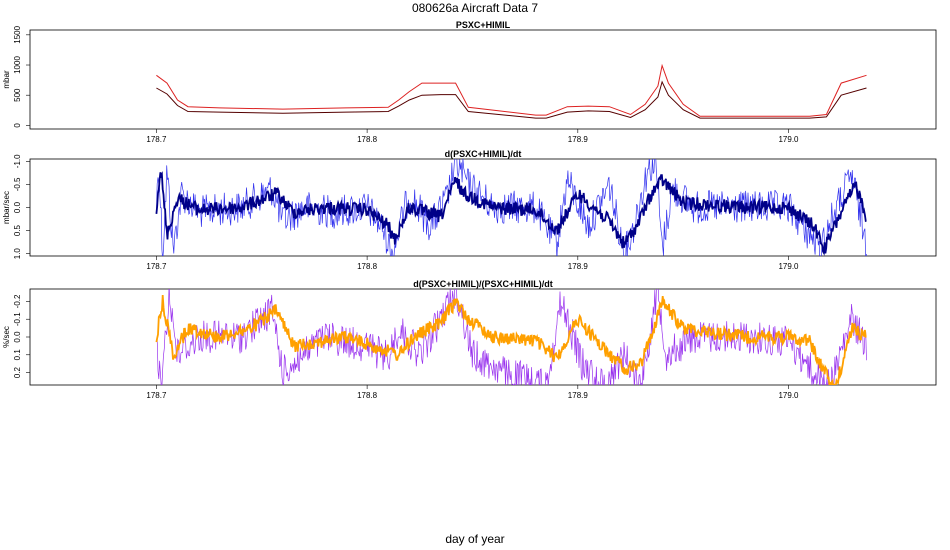 The height and width of the screenshot is (550, 950). What do you see at coordinates (511, 99) in the screenshot?
I see `series-line-dark` at bounding box center [511, 99].